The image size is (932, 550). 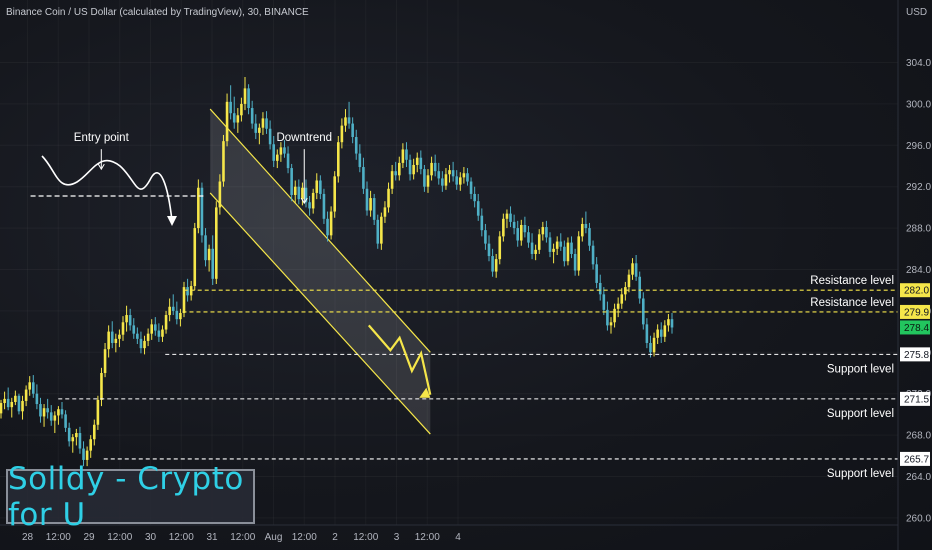 What do you see at coordinates (918, 187) in the screenshot?
I see `y-tick-label: 292.0` at bounding box center [918, 187].